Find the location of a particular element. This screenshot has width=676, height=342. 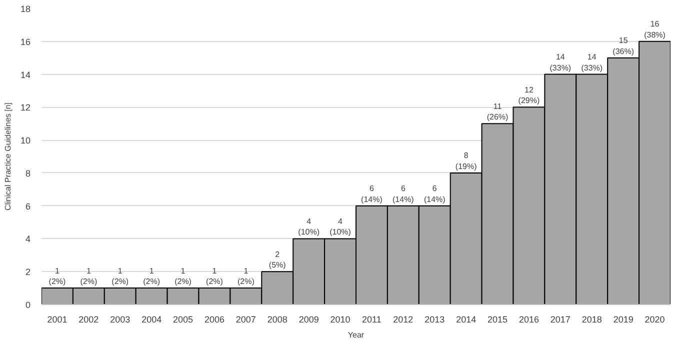

x-axis-title: Year is located at coordinates (356, 335).